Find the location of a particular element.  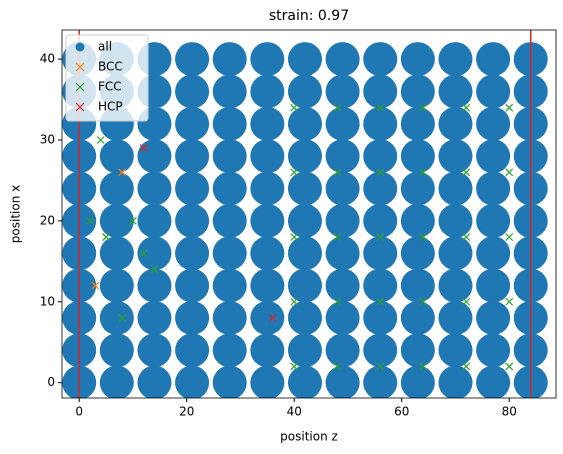

legend-label: HCP is located at coordinates (110, 107).